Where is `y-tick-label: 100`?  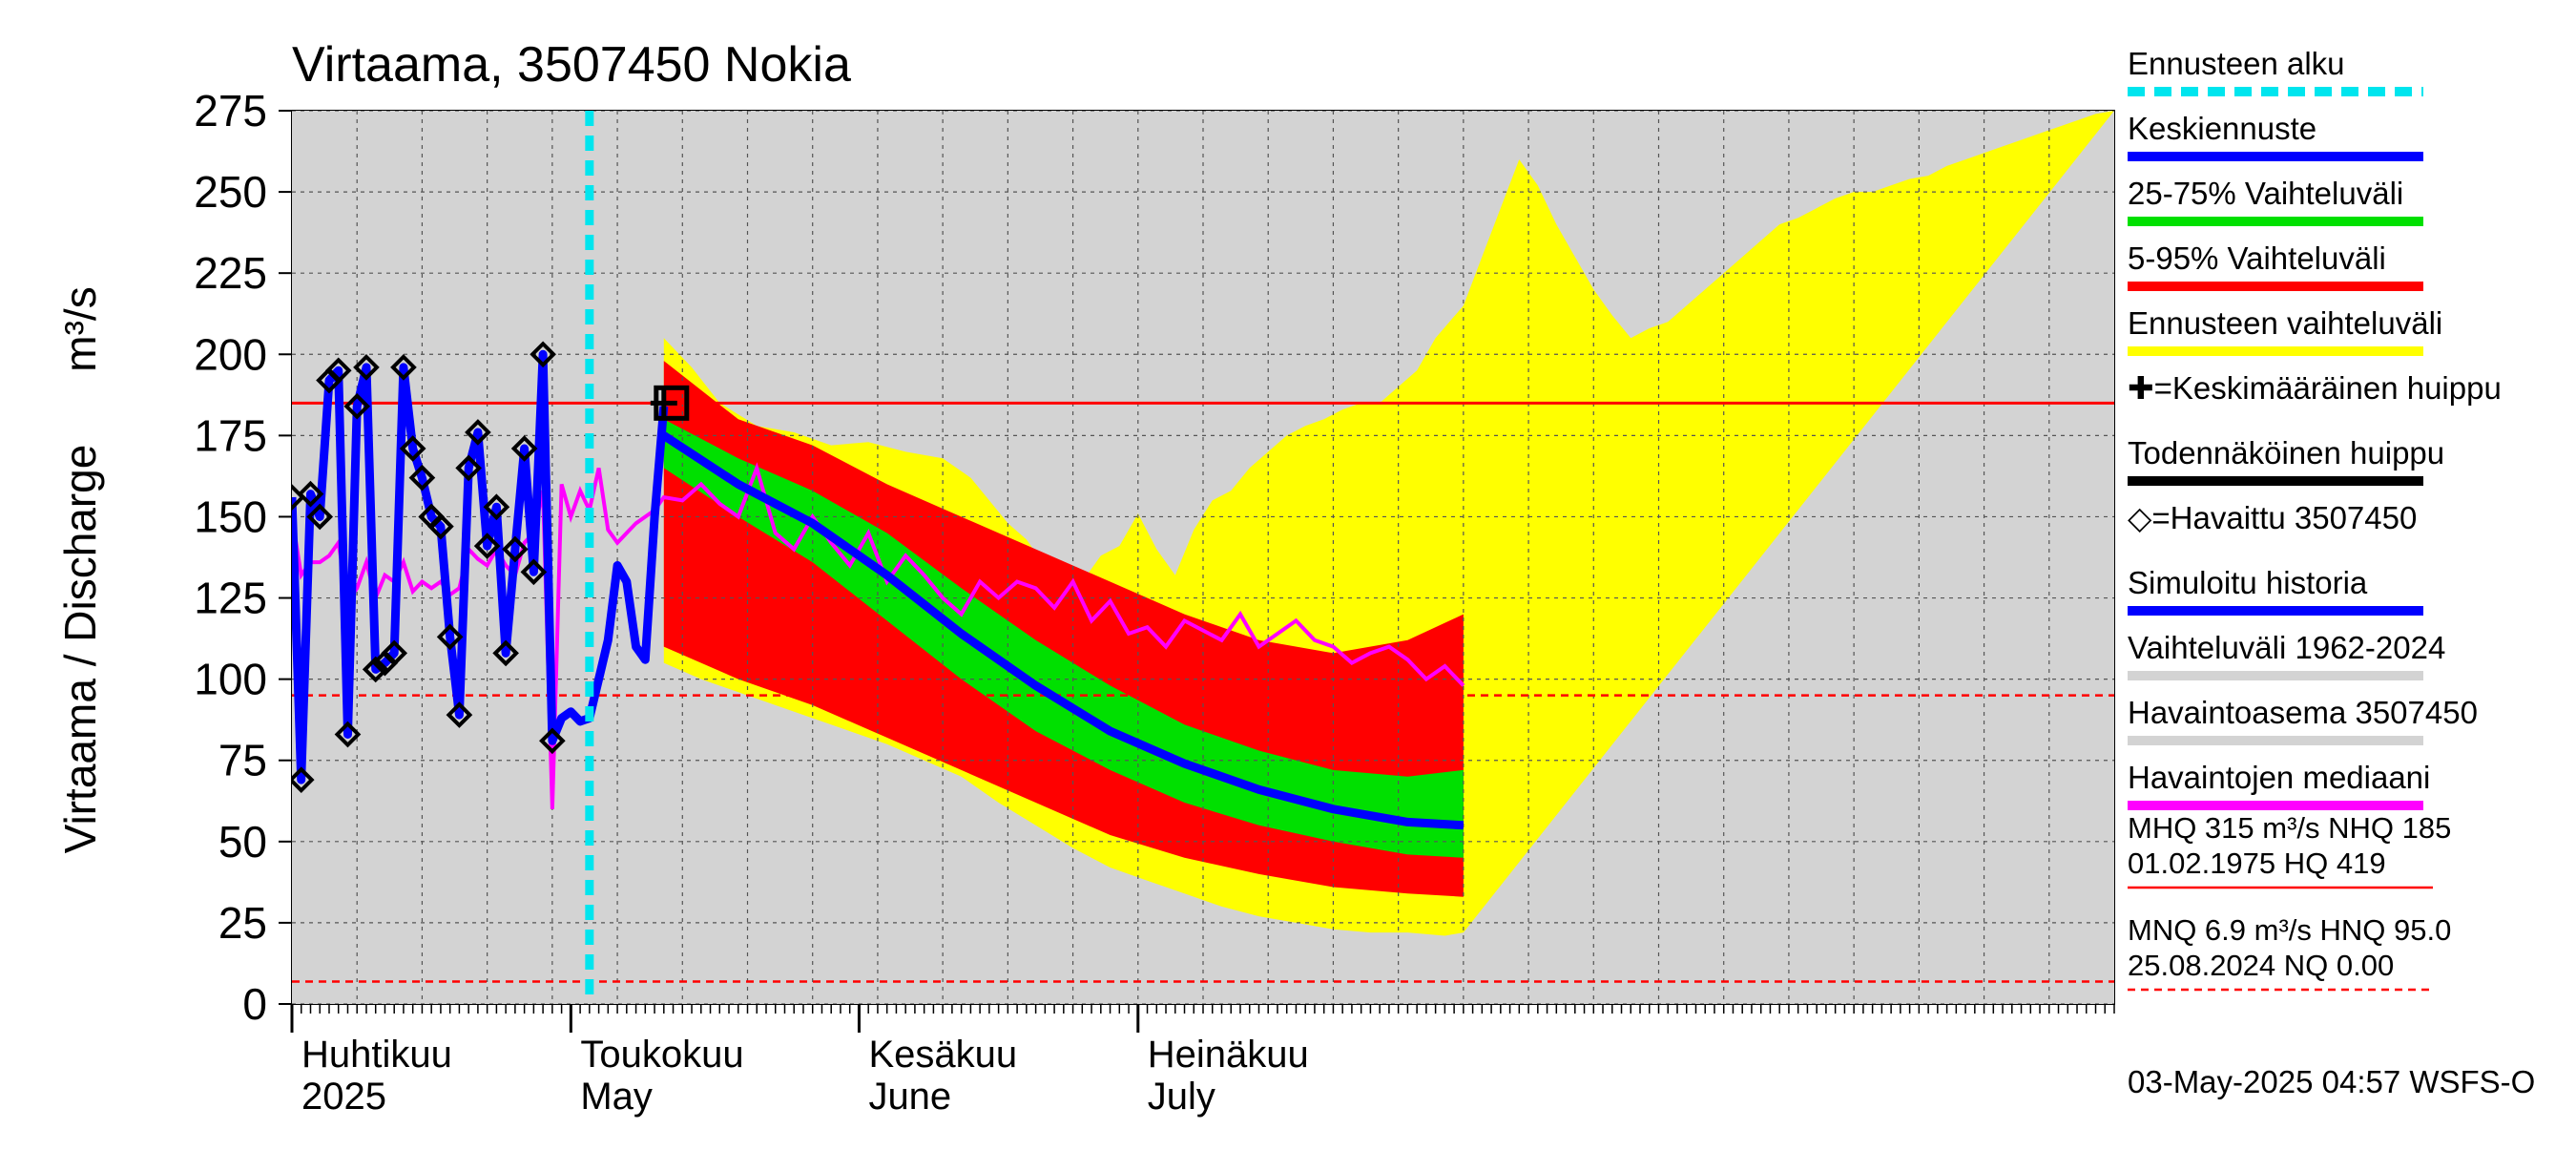 y-tick-label: 100 is located at coordinates (230, 679).